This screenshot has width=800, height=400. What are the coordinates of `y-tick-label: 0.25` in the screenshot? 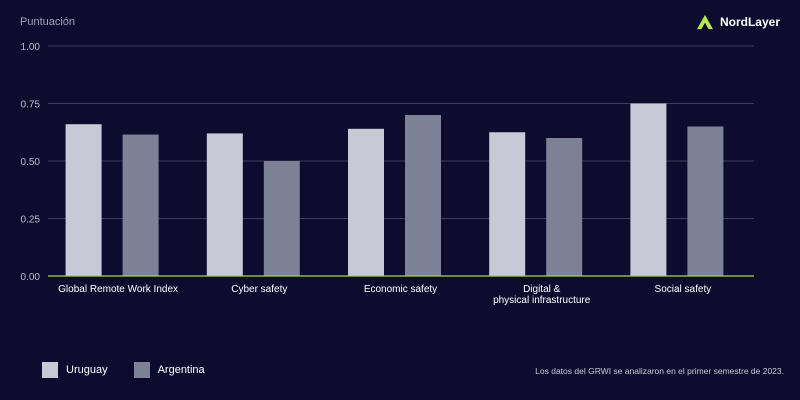 It's located at (31, 220).